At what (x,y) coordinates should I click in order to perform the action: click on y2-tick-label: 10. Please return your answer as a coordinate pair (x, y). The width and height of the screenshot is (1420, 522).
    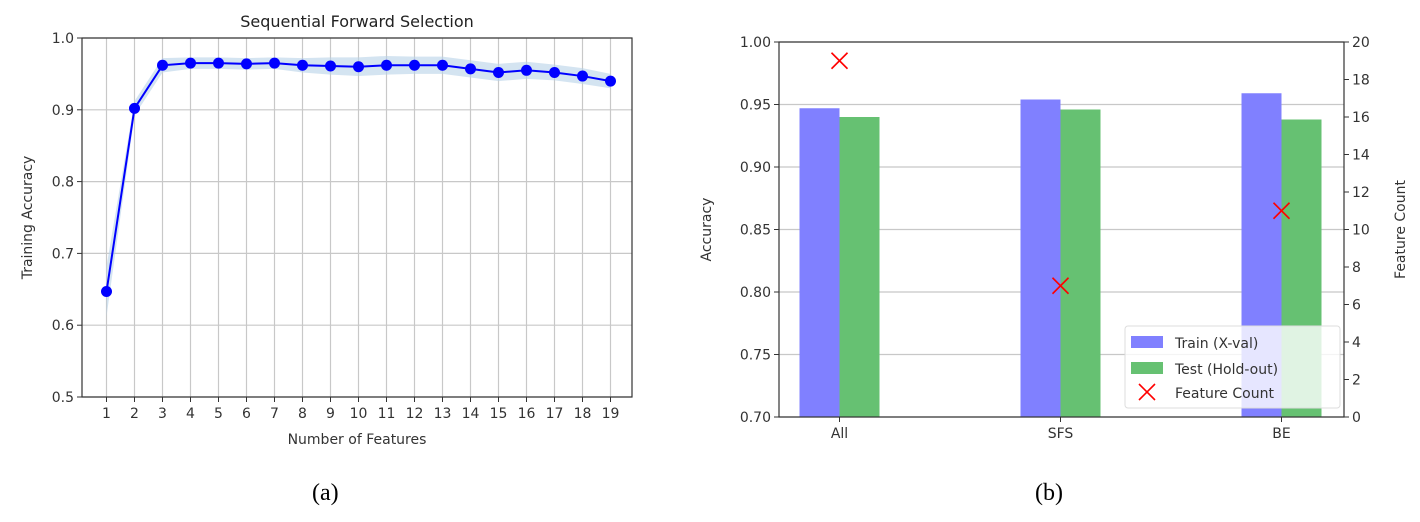
    Looking at the image, I should click on (1361, 231).